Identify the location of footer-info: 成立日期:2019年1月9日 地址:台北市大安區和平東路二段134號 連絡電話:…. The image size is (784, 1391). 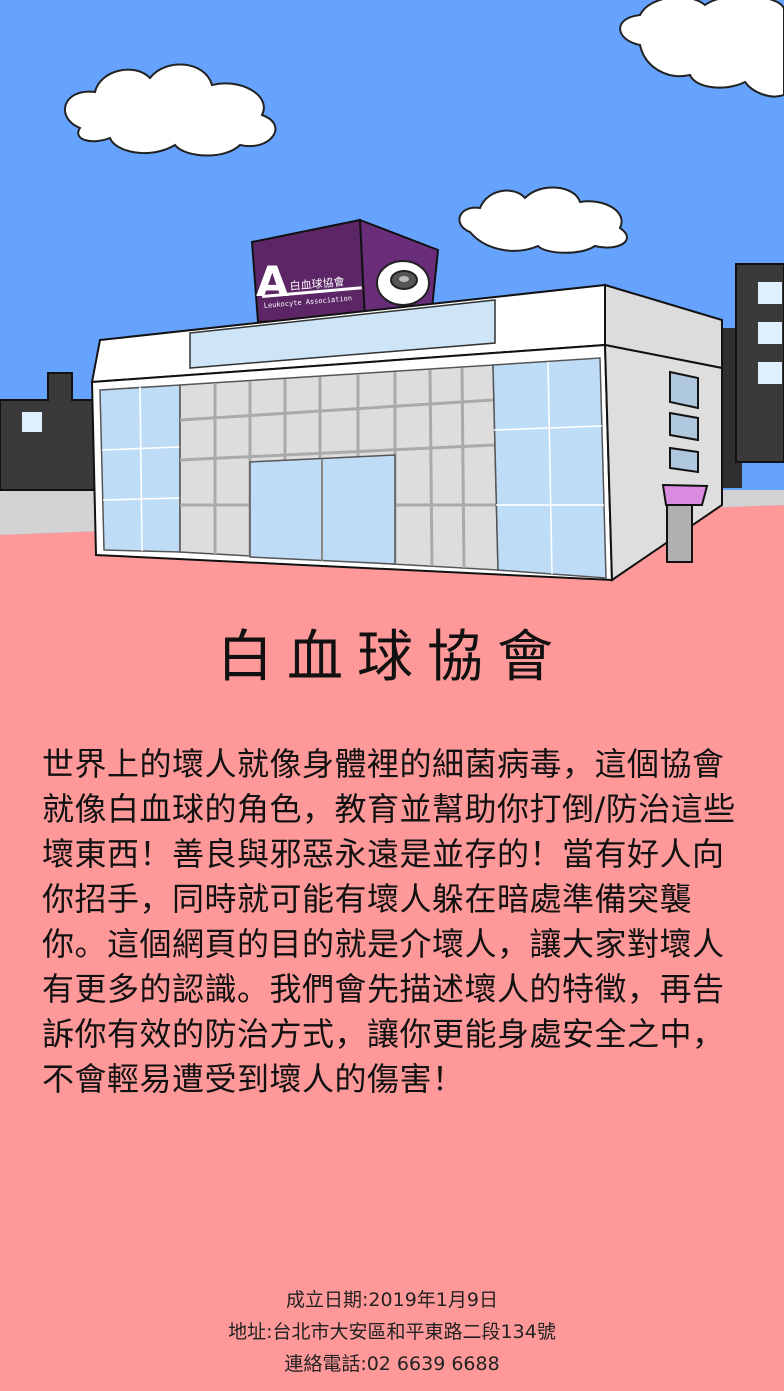
(392, 1332).